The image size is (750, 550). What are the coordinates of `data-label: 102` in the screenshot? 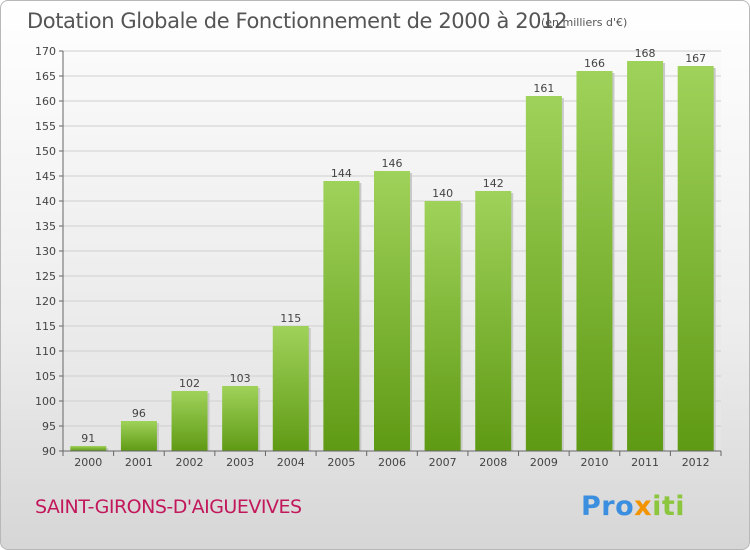 It's located at (189, 383).